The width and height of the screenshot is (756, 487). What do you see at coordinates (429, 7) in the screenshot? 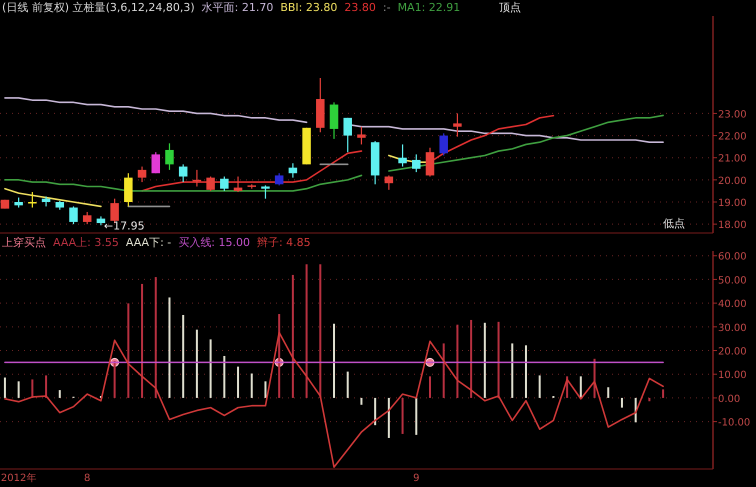
I see `text: MA1: 22.91` at bounding box center [429, 7].